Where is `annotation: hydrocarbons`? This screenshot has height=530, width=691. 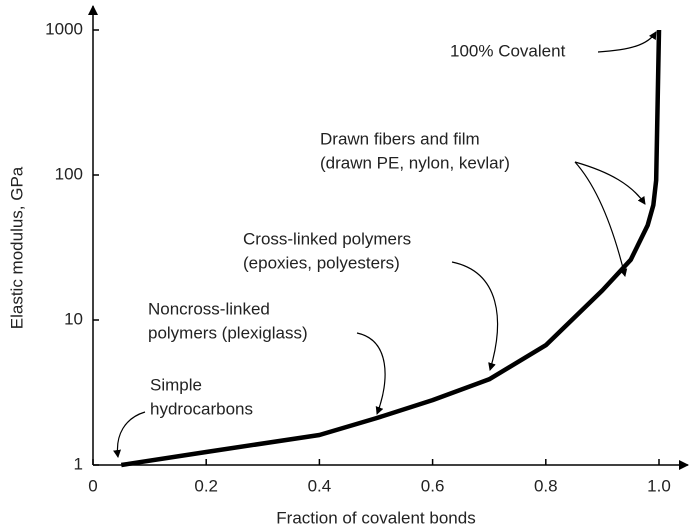
annotation: hydrocarbons is located at coordinates (201, 408).